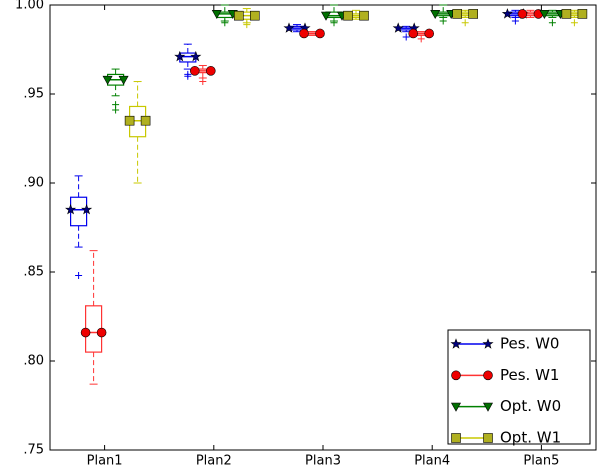 This screenshot has width=598, height=469. Describe the element at coordinates (529, 375) in the screenshot. I see `legend-label: Pes. W1` at that location.